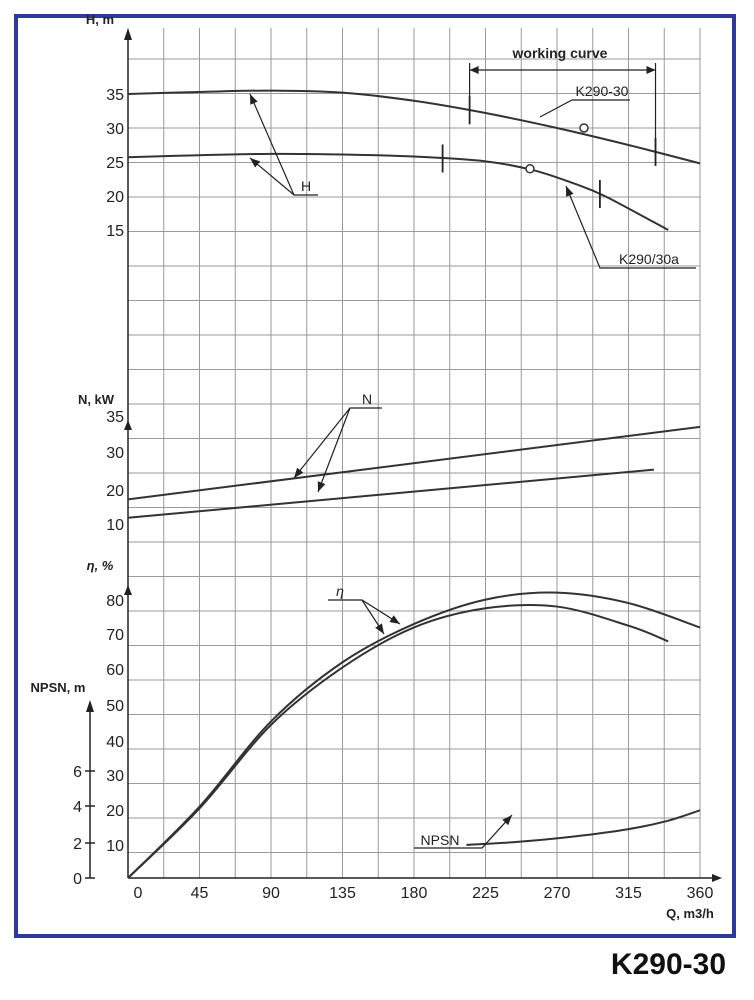  Describe the element at coordinates (115, 635) in the screenshot. I see `efficiency-y-tick-label: 70` at that location.